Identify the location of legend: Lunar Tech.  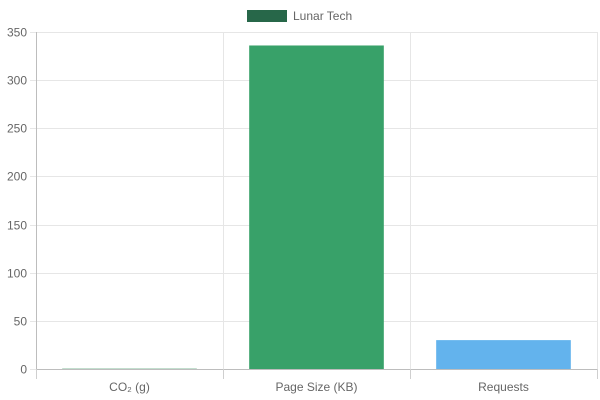
(299, 16).